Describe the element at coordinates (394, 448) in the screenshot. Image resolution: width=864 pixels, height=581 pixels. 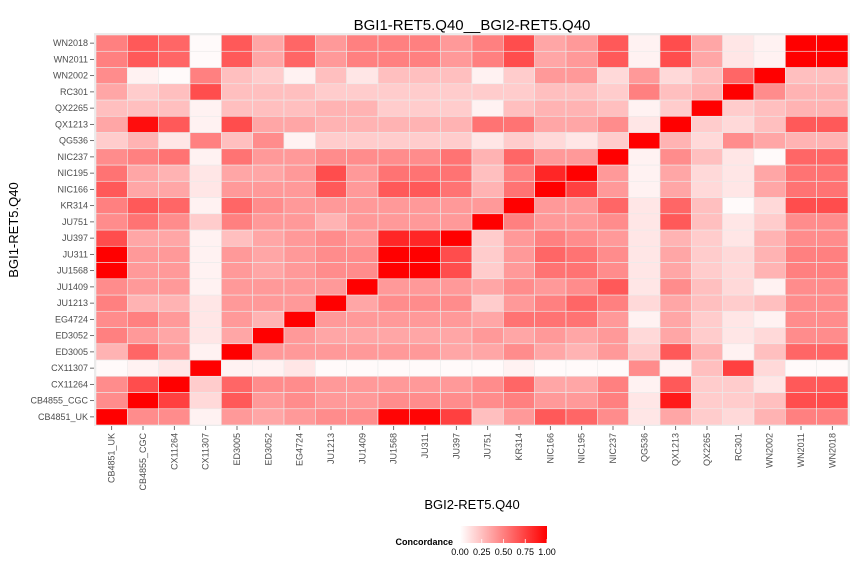
I see `x-tick-label: JU1568` at that location.